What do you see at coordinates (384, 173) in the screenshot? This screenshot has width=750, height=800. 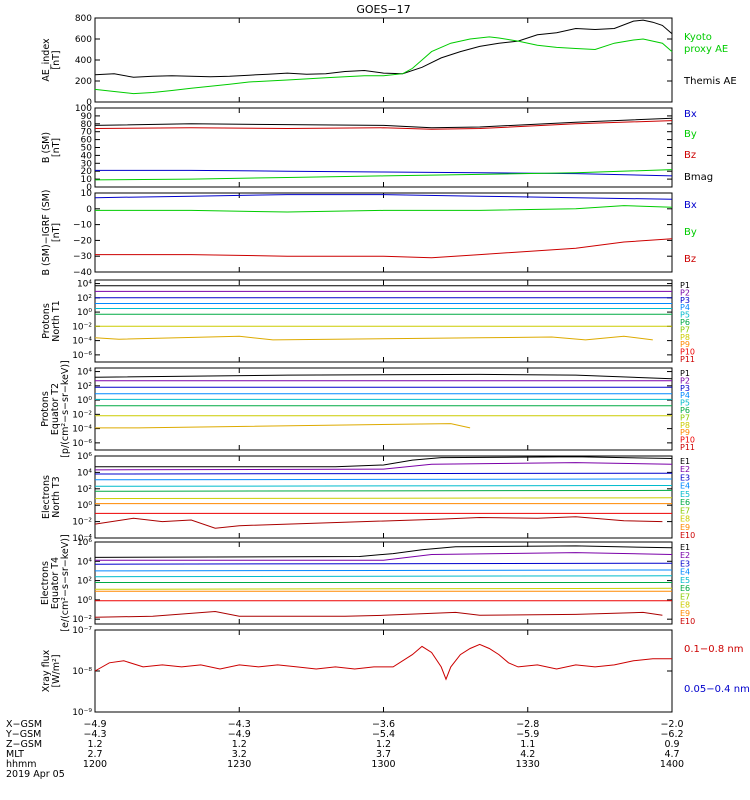 I see `series-line-Bx` at bounding box center [384, 173].